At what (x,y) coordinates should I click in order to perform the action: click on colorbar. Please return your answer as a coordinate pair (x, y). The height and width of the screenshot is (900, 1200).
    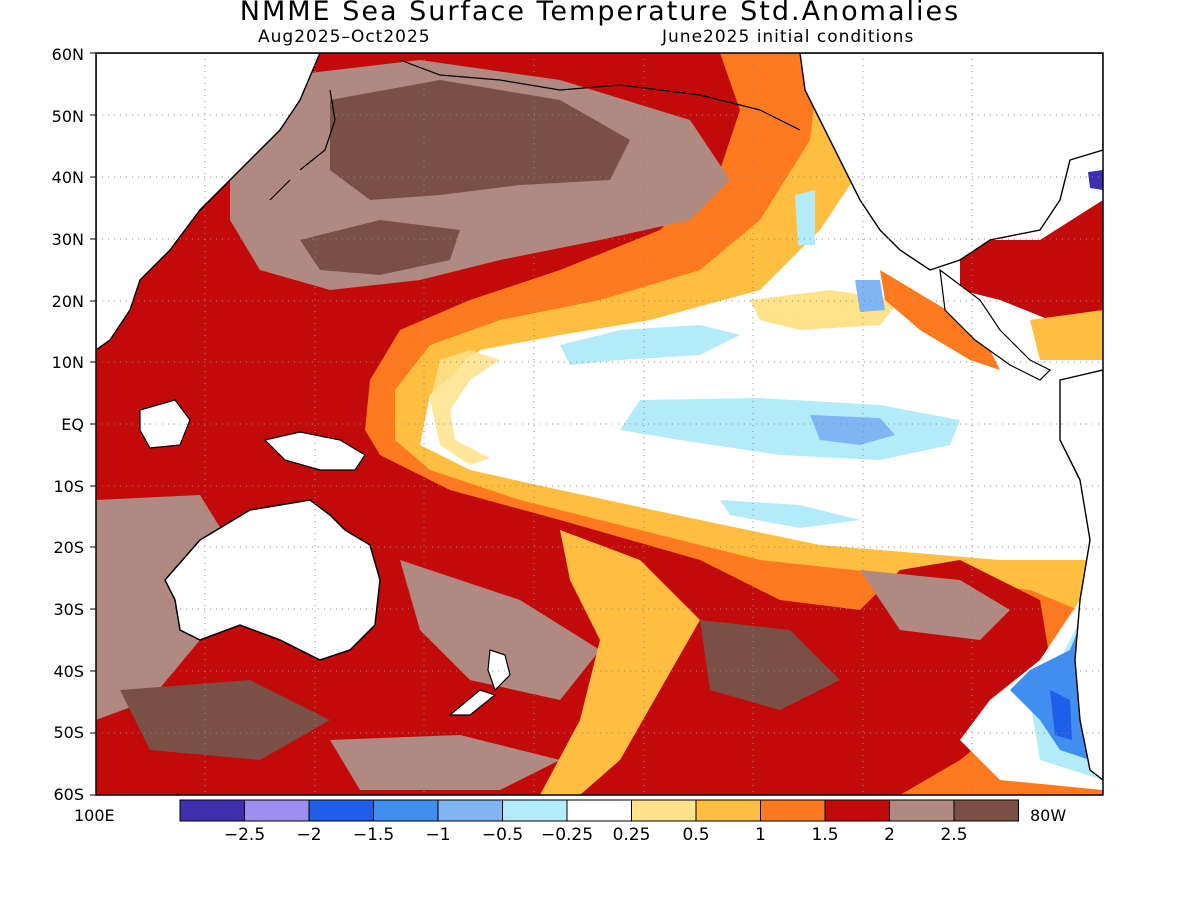
    Looking at the image, I should click on (599, 810).